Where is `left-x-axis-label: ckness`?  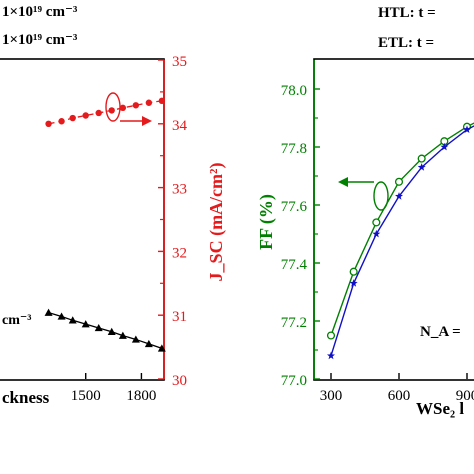 left-x-axis-label: ckness is located at coordinates (26, 397).